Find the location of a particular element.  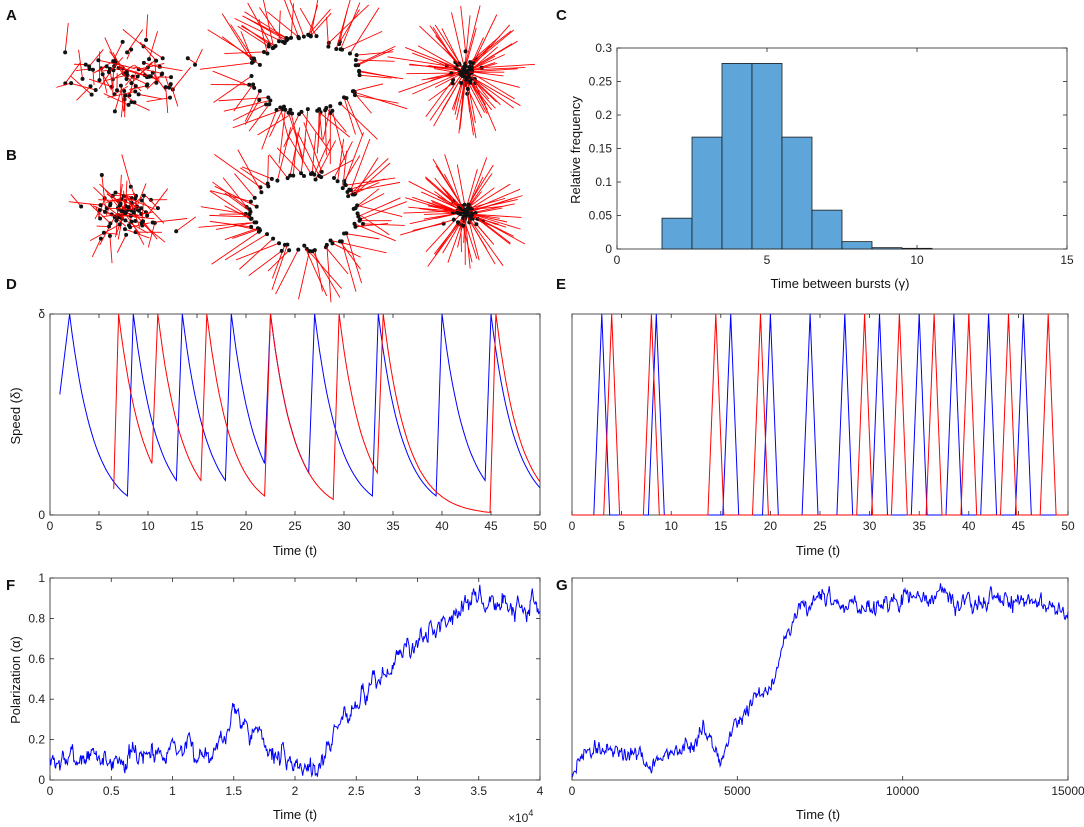

panel-letter-e: E is located at coordinates (561, 284).